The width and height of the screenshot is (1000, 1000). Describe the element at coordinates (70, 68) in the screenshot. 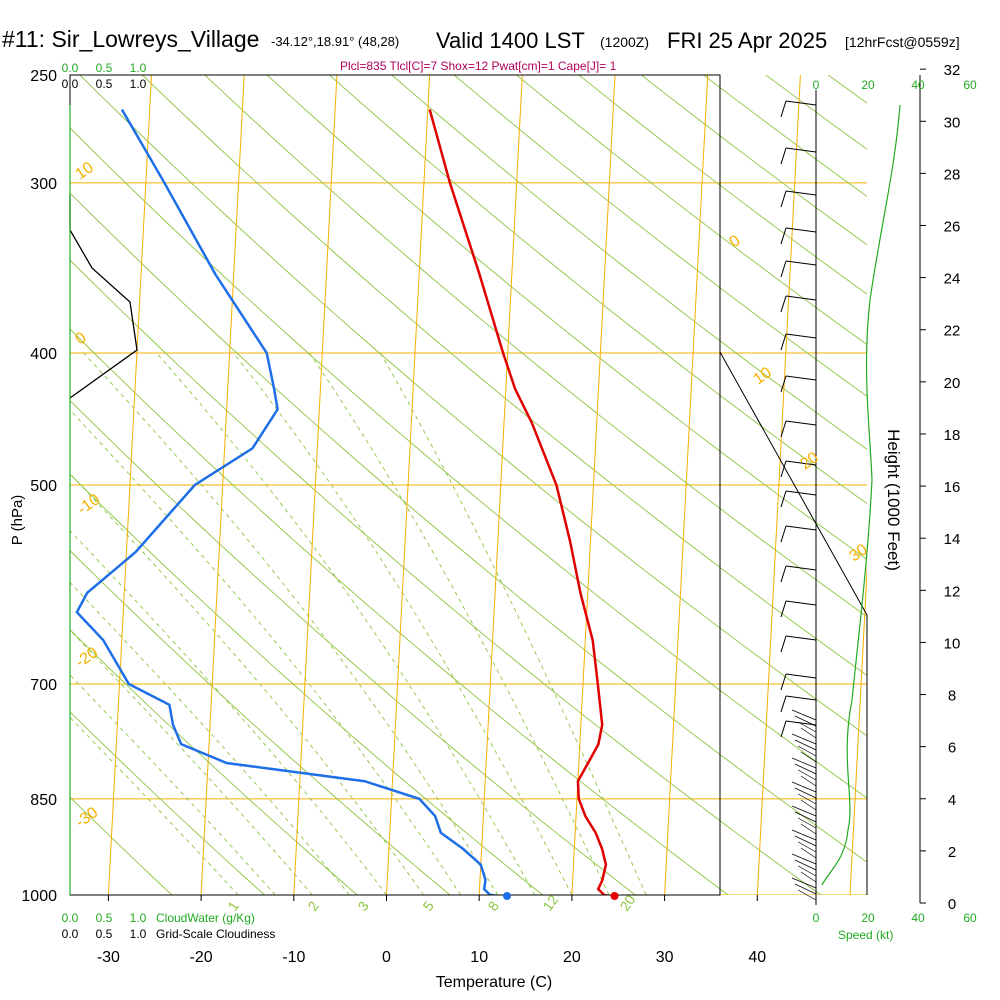

I see `cloudwater-scale-top: 0.0` at that location.